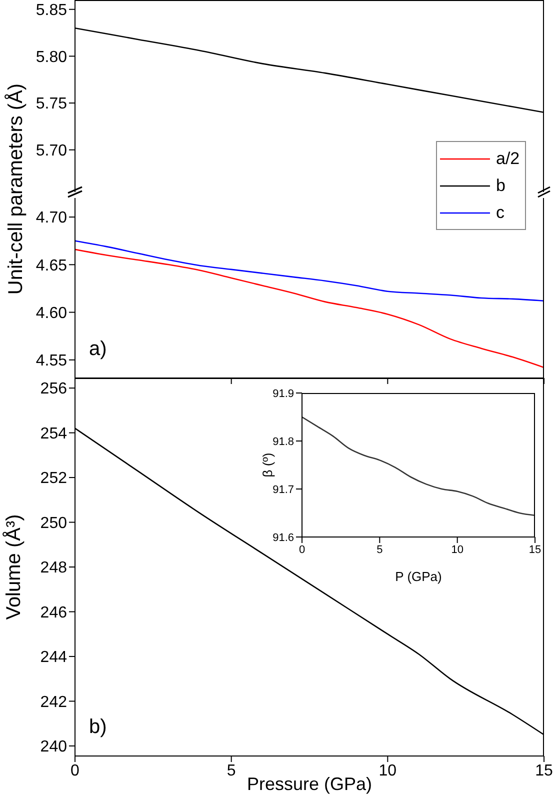  I want to click on y-tick-label: 5.75, so click(52, 104).